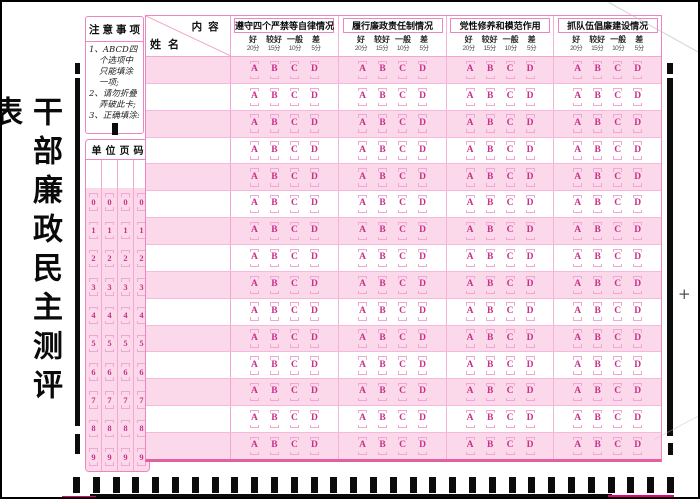 The image size is (700, 499). Describe the element at coordinates (126, 287) in the screenshot. I see `digit-bubble-3: 3` at that location.